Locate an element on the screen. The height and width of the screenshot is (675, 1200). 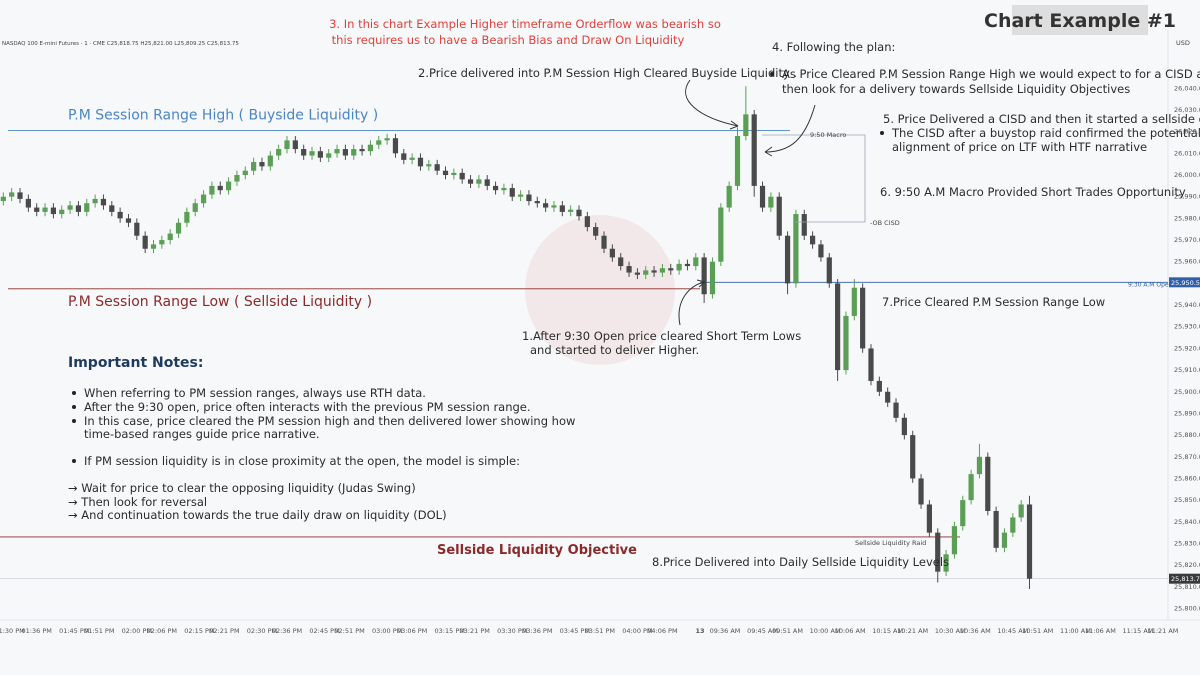
x-tick-label: 10:06 AM is located at coordinates (850, 631).